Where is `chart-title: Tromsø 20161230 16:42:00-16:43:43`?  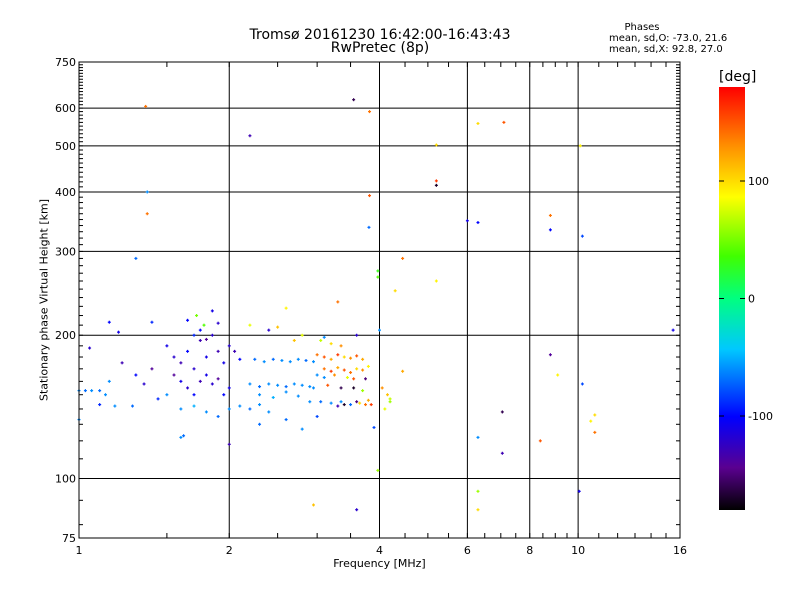
chart-title: Tromsø 20161230 16:42:00-16:43:43 is located at coordinates (380, 35).